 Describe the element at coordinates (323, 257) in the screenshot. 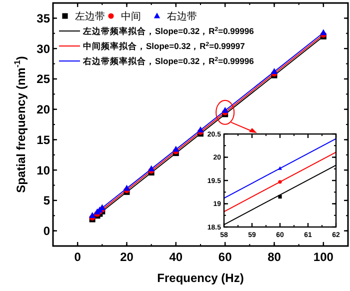

I see `x-tick-label: 100` at that location.